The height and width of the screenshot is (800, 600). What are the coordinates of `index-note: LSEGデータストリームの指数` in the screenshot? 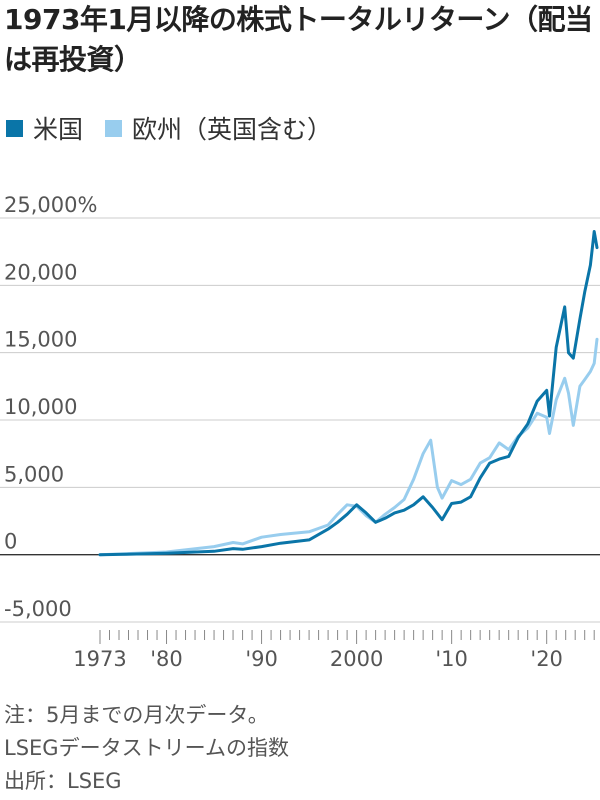 It's located at (146, 748).